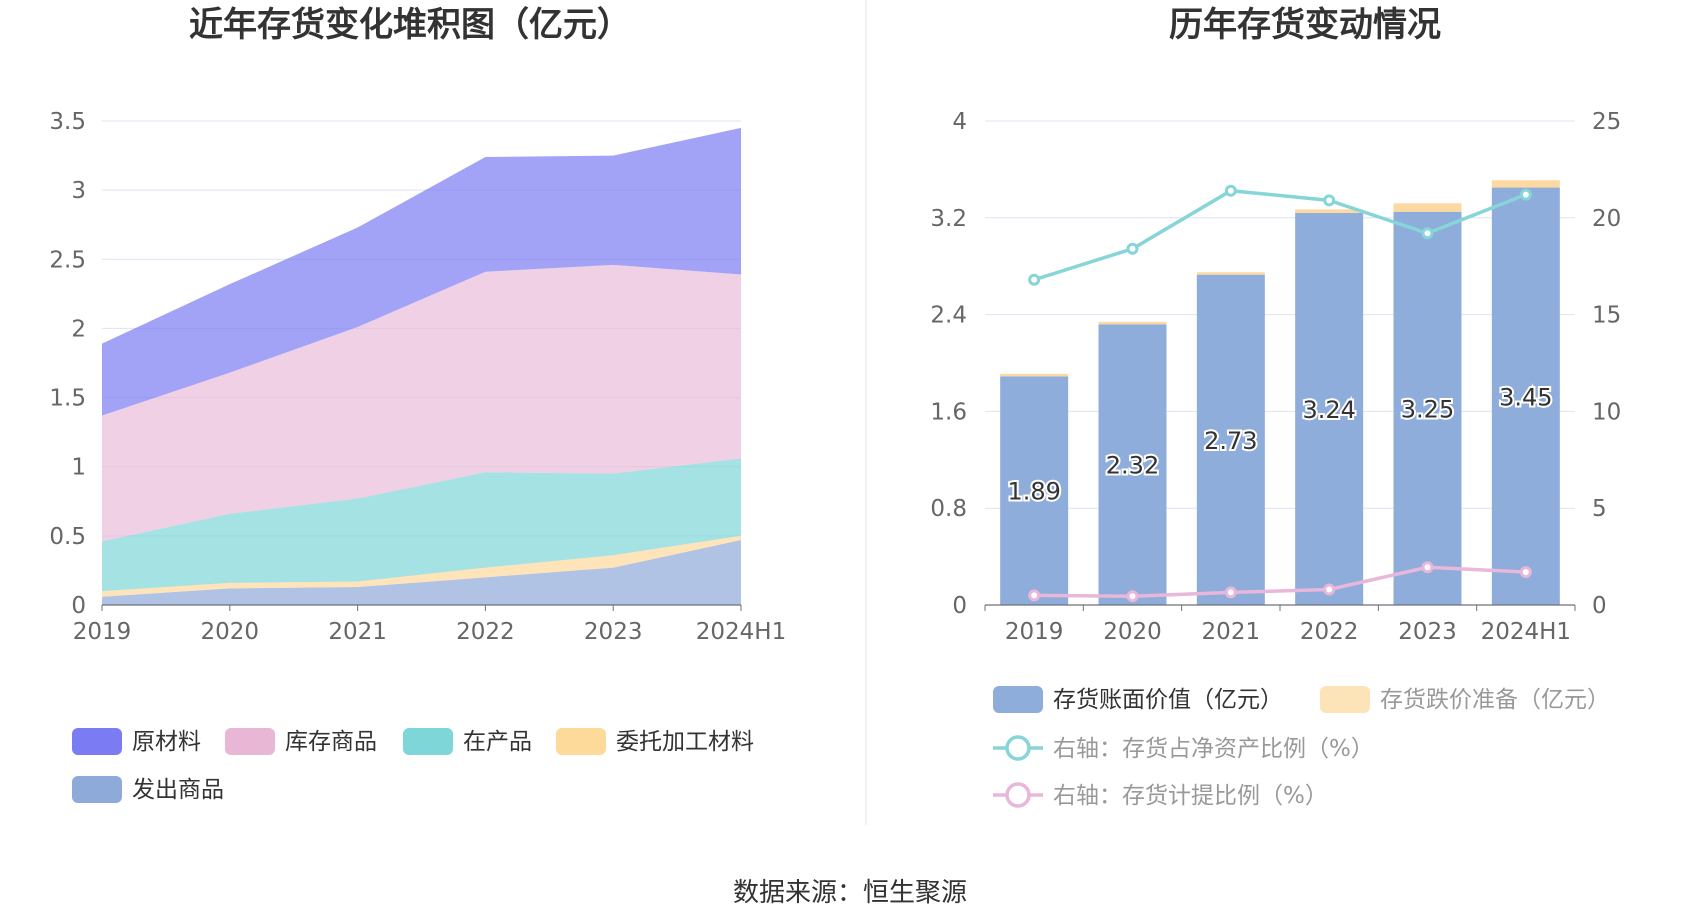 The width and height of the screenshot is (1700, 918). What do you see at coordinates (1168, 700) in the screenshot?
I see `legend-label: 存货账面价值（亿元）` at bounding box center [1168, 700].